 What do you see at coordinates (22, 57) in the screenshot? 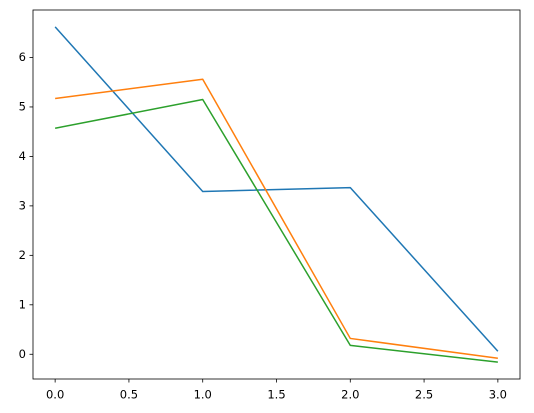
I see `y-tick-label: 6` at bounding box center [22, 57].